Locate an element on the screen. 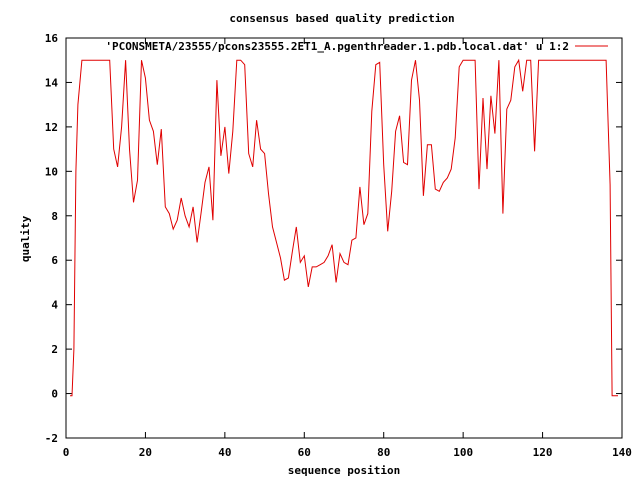 The width and height of the screenshot is (640, 480). y-tick-label: 10 is located at coordinates (51, 171).